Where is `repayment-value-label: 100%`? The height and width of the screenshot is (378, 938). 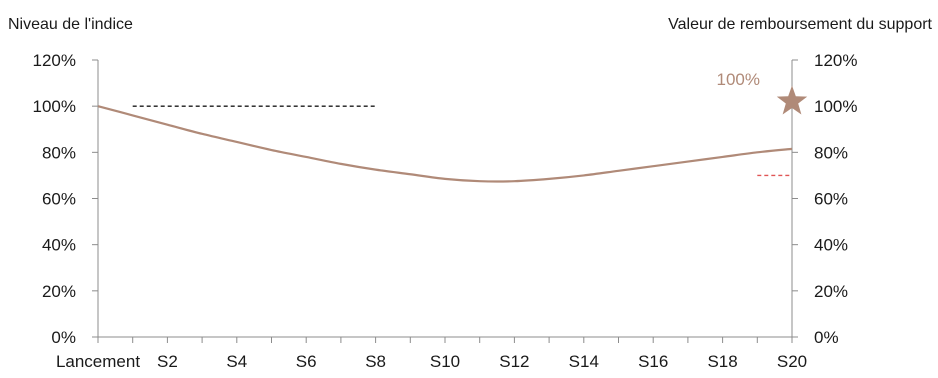
repayment-value-label: 100% is located at coordinates (738, 79).